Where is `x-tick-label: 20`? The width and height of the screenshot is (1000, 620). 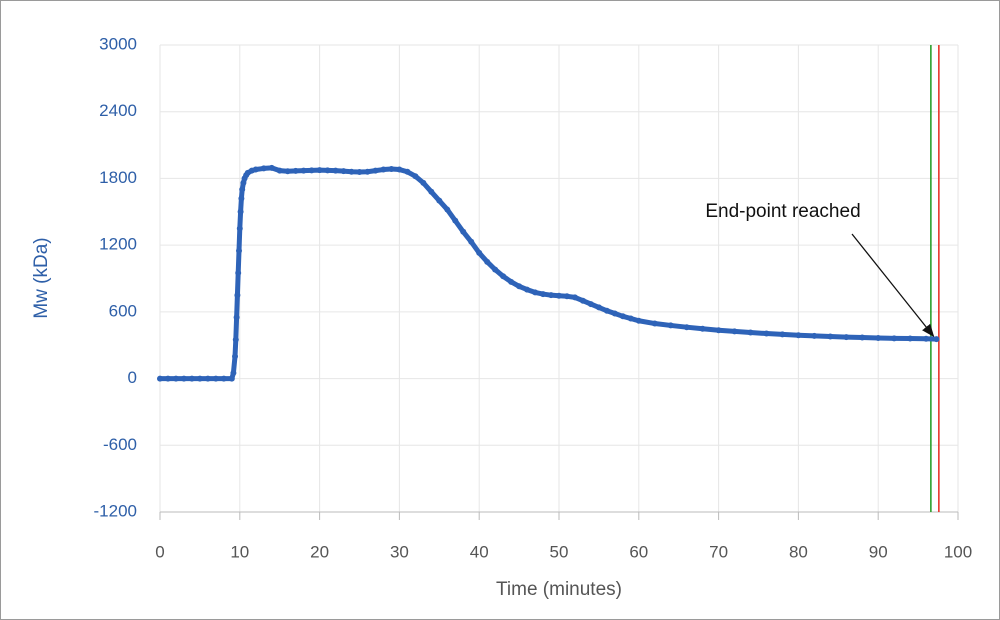
x-tick-label: 20 is located at coordinates (319, 551).